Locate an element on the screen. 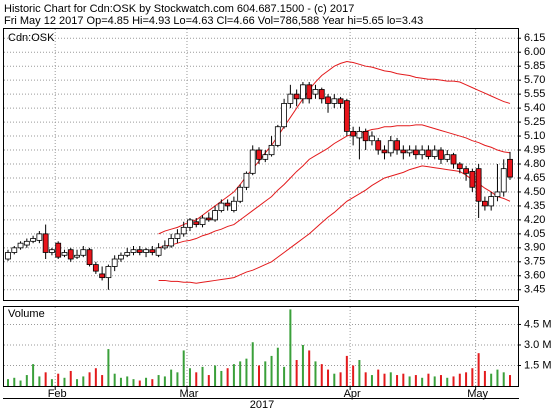  y-tick-label: 4.05 is located at coordinates (534, 234).